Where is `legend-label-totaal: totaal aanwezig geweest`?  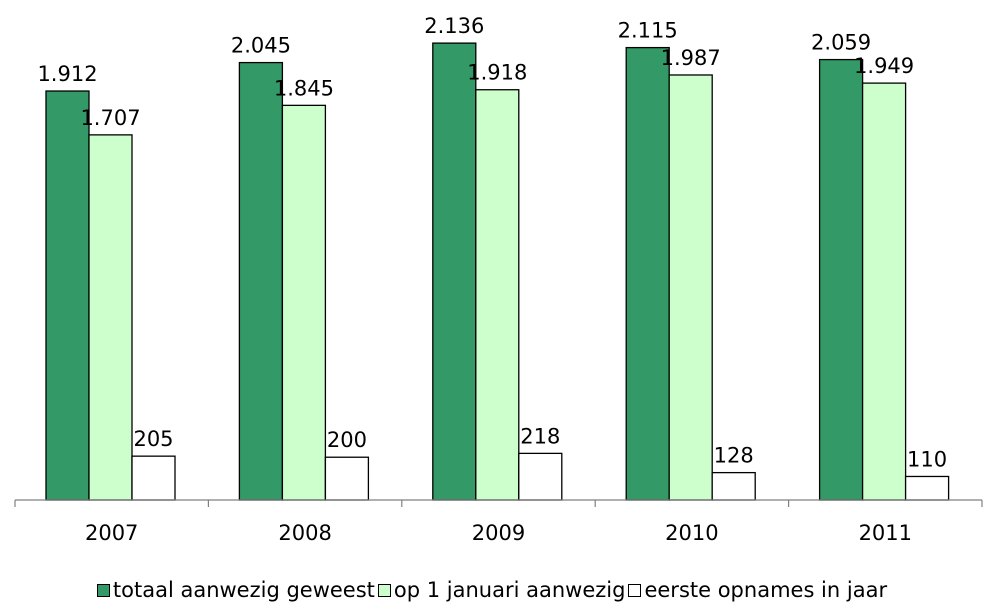
legend-label-totaal: totaal aanwezig geweest is located at coordinates (243, 590).